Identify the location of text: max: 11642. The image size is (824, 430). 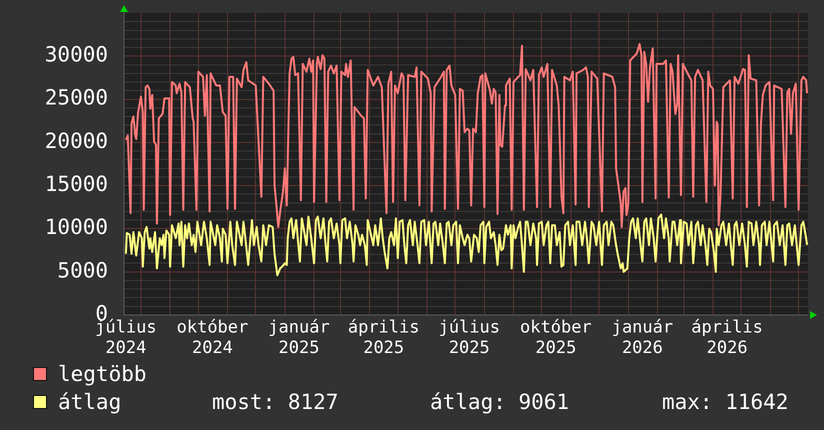
(725, 402).